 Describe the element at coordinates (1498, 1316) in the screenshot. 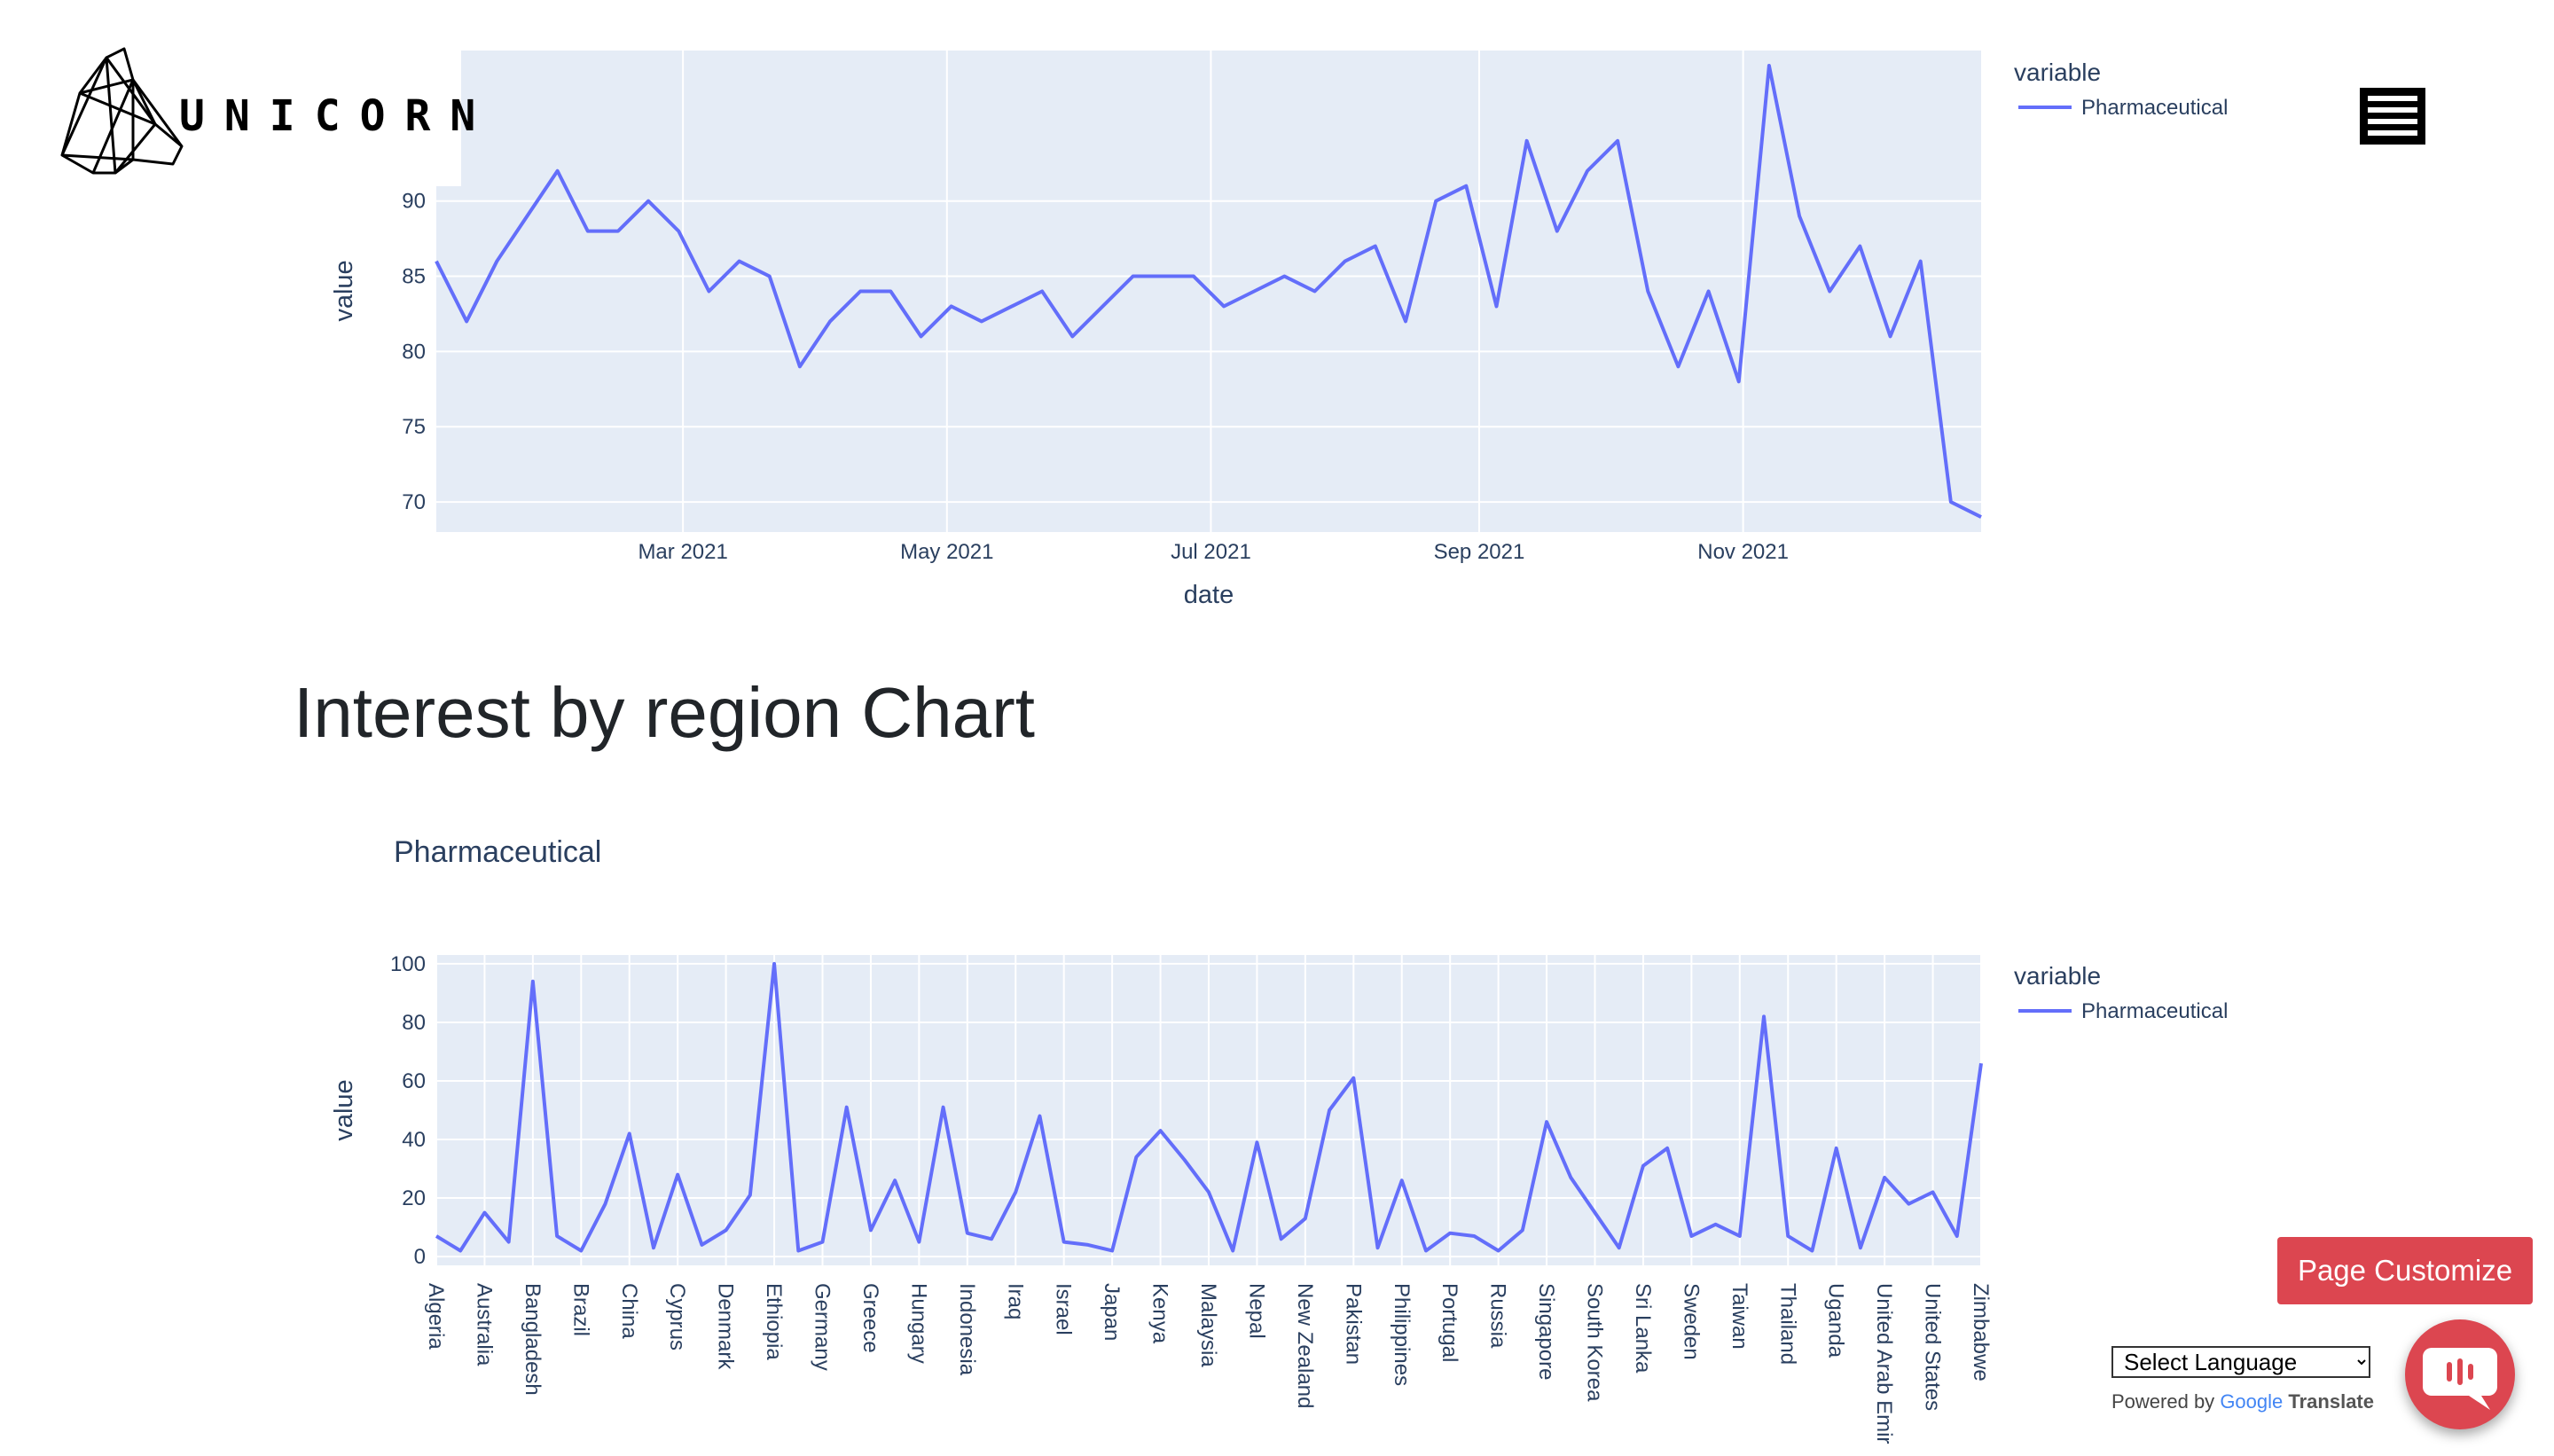

I see `x-tick-label: Russia` at that location.